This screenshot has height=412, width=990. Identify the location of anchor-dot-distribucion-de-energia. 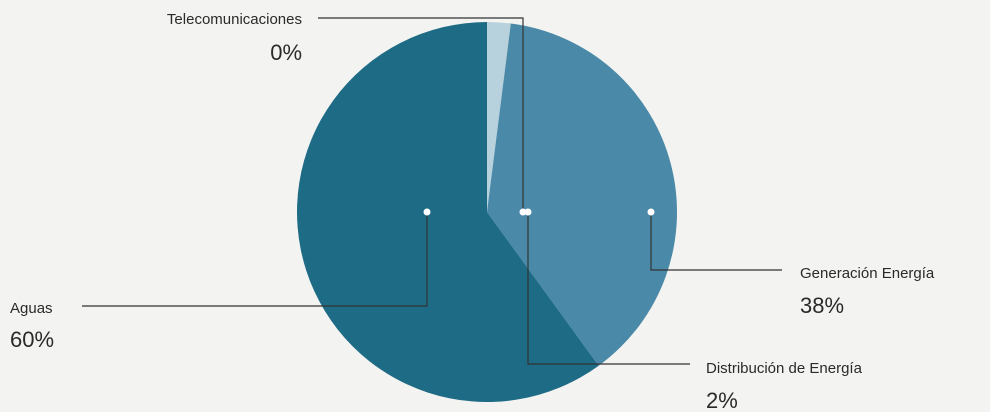
(528, 212).